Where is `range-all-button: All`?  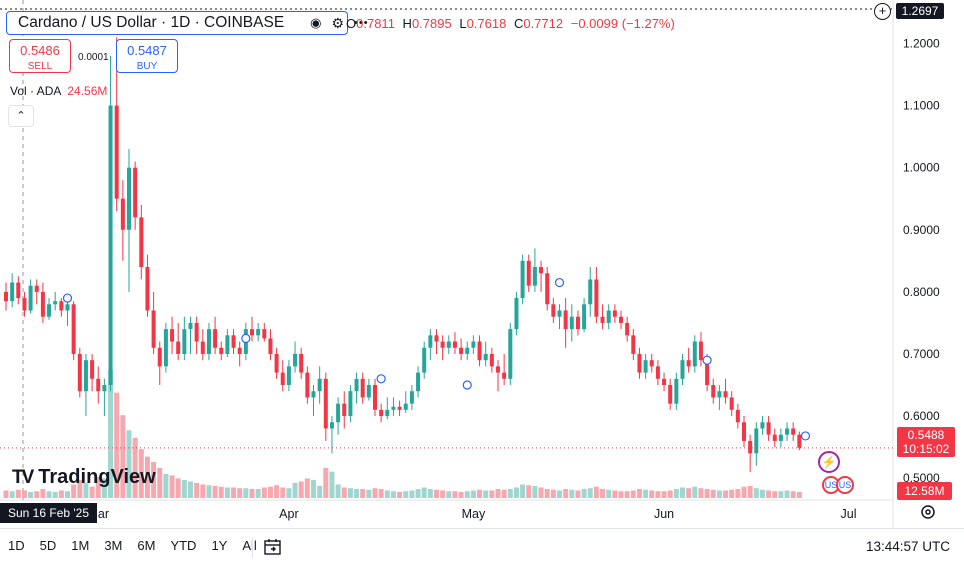
range-all-button: All is located at coordinates (249, 545).